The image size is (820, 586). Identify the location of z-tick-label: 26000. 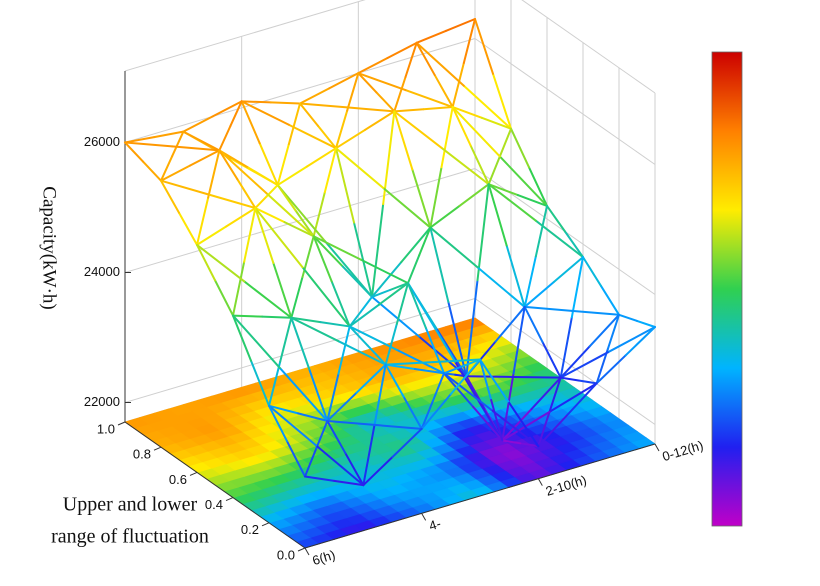
(102, 141).